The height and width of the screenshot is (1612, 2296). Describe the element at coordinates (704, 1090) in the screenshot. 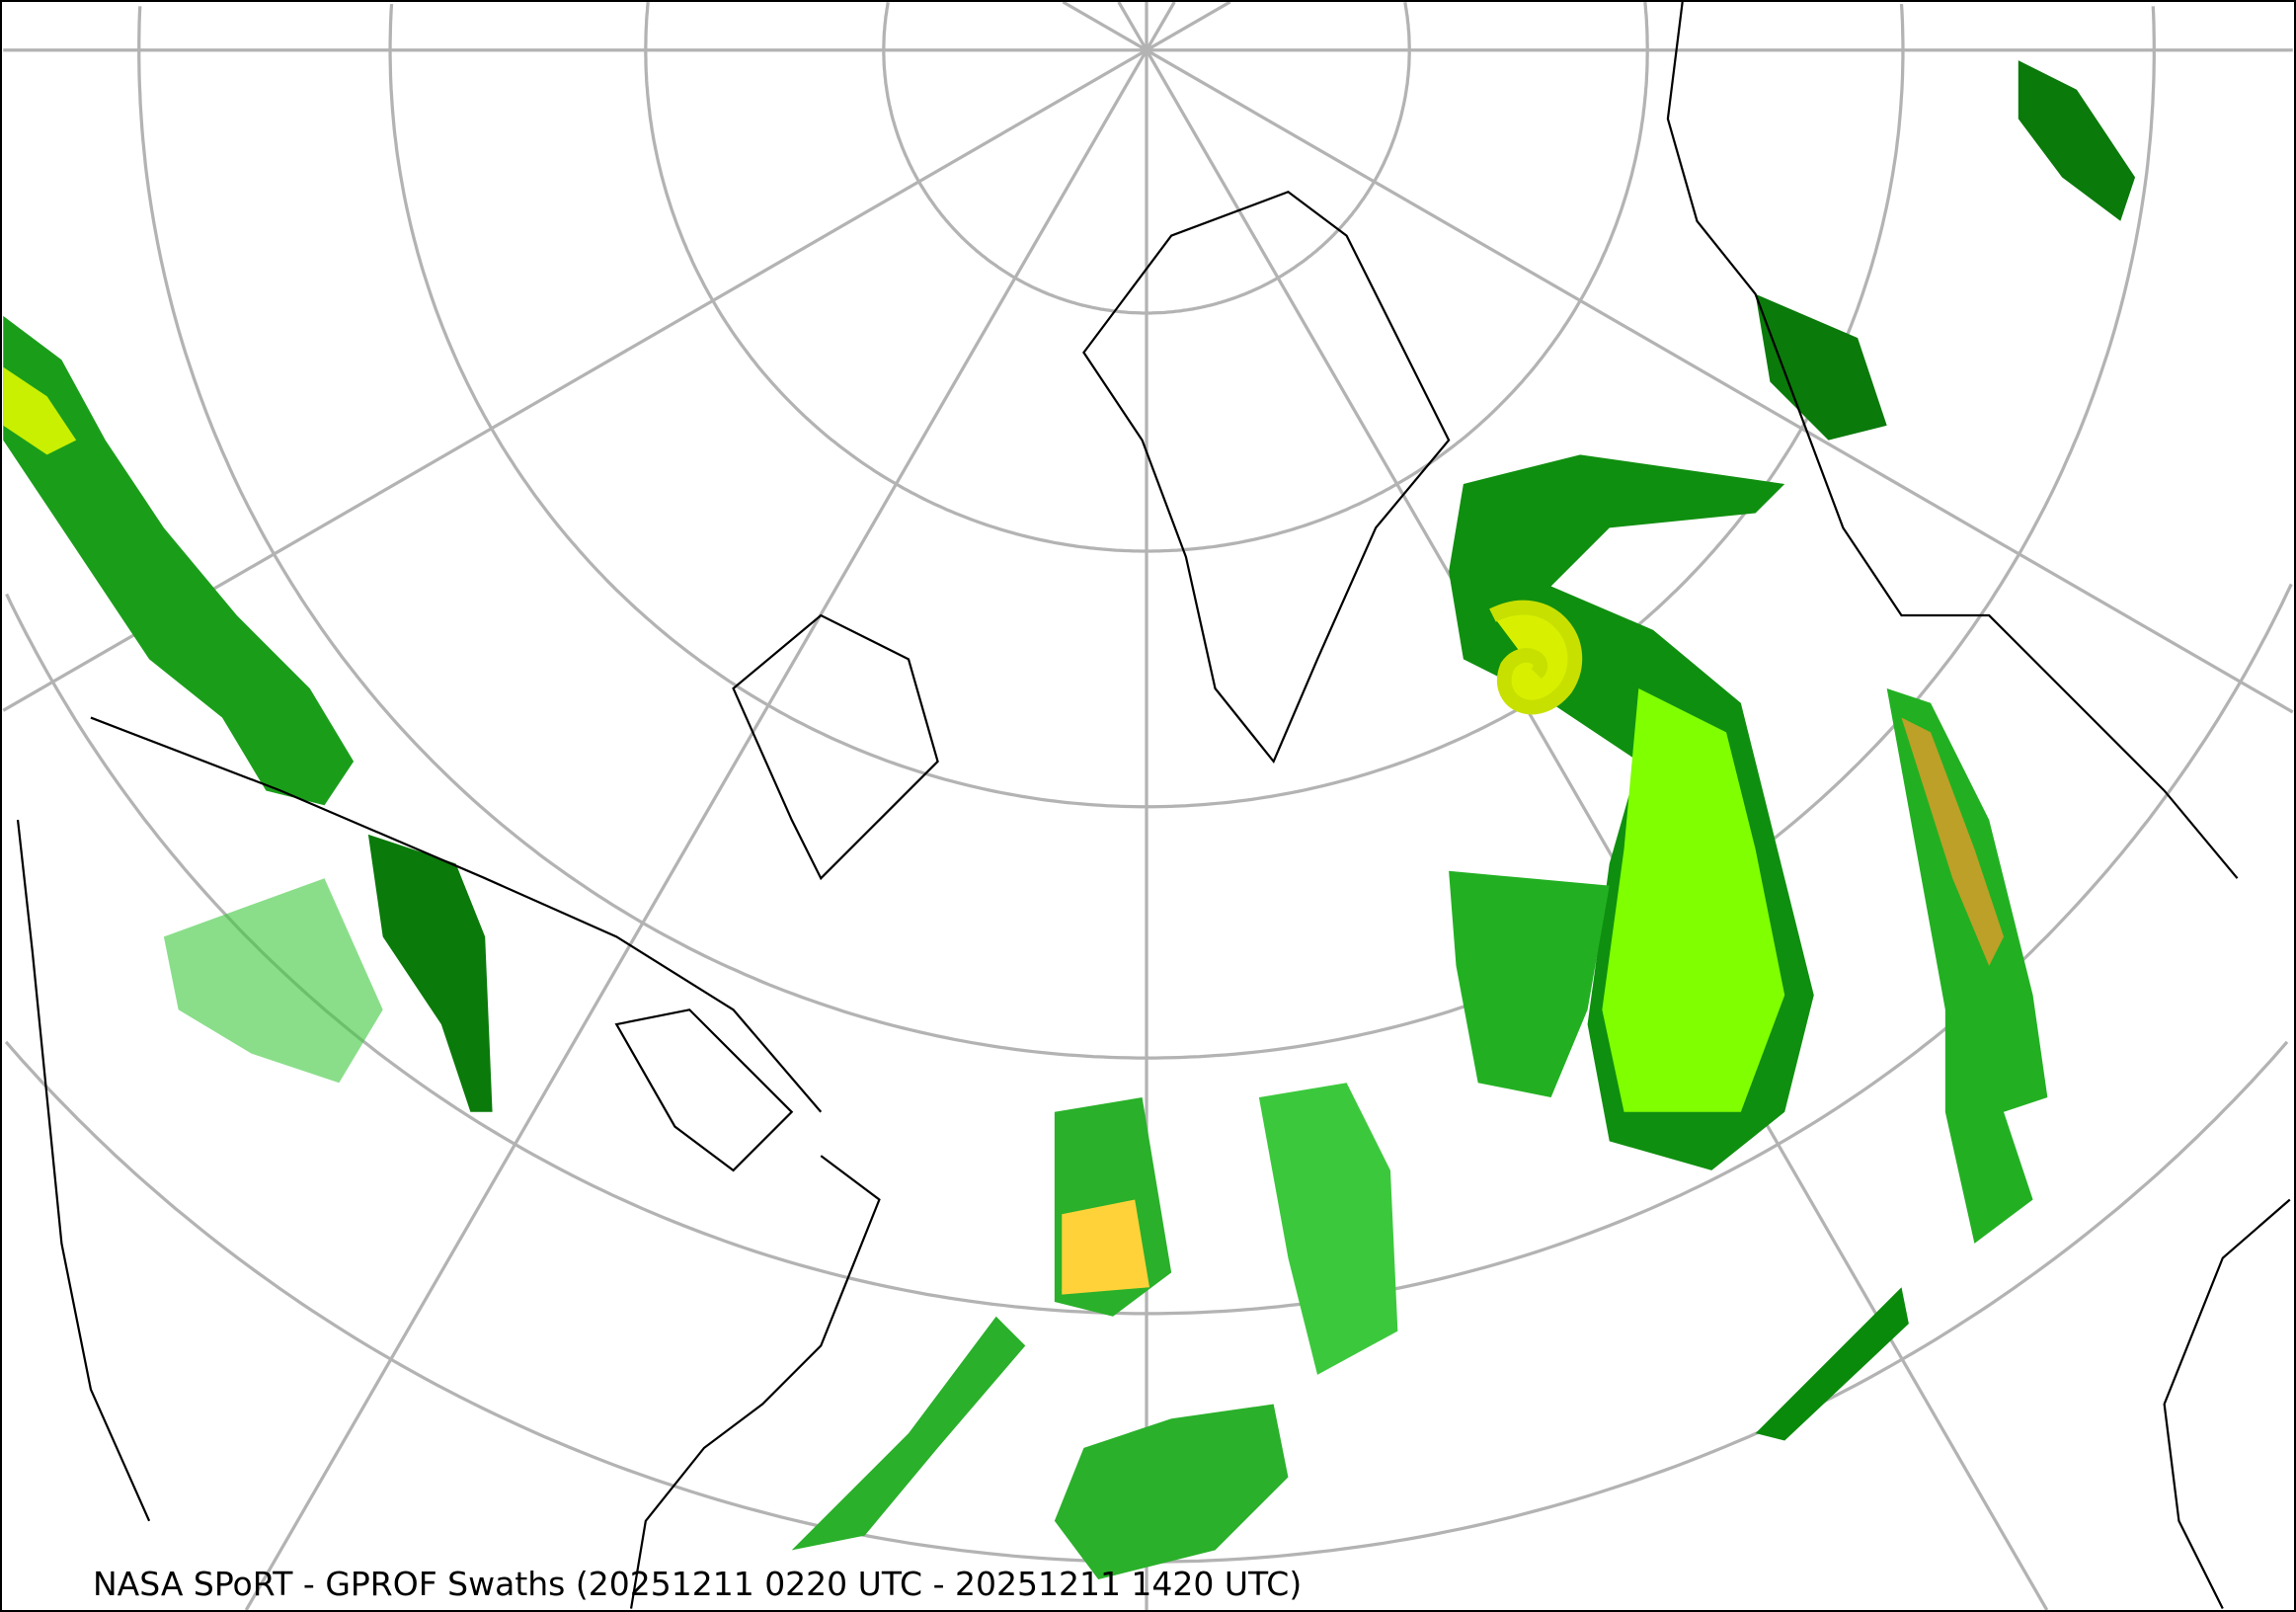

I see `great-lakes` at that location.